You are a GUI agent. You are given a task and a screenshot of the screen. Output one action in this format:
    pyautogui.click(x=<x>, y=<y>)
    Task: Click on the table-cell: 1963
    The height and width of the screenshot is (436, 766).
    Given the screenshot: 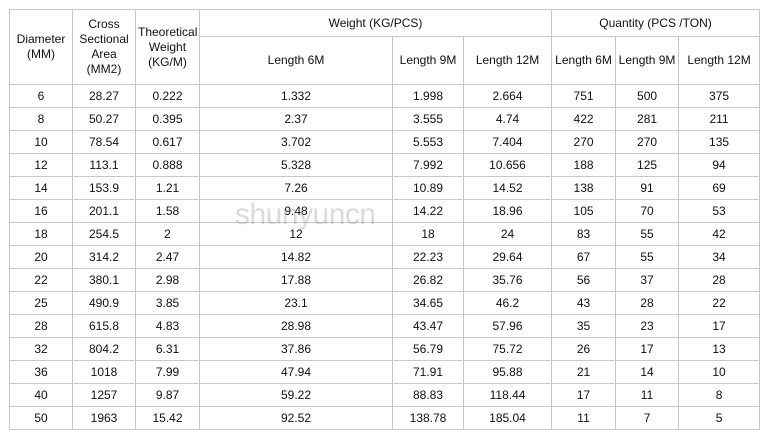 What is the action you would take?
    pyautogui.click(x=104, y=418)
    